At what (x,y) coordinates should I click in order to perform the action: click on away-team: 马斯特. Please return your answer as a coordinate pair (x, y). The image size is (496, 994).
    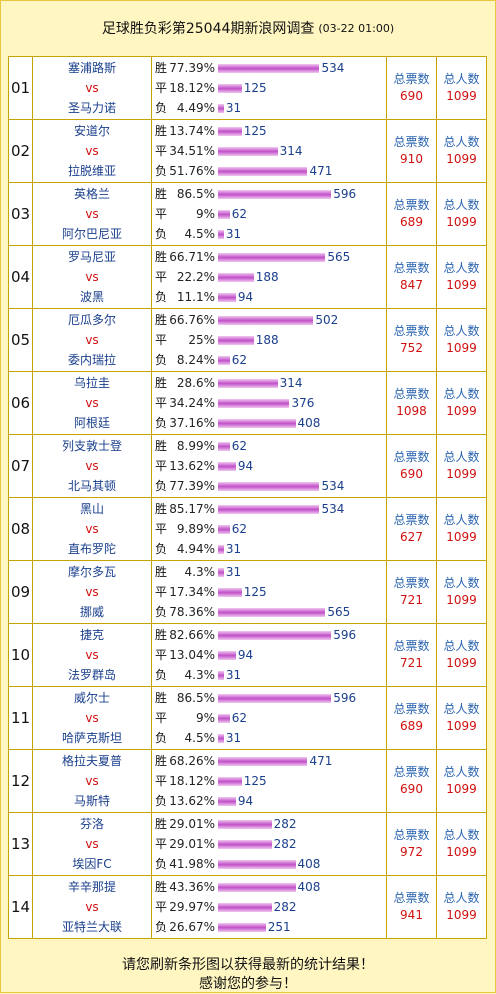
    Looking at the image, I should click on (91, 801).